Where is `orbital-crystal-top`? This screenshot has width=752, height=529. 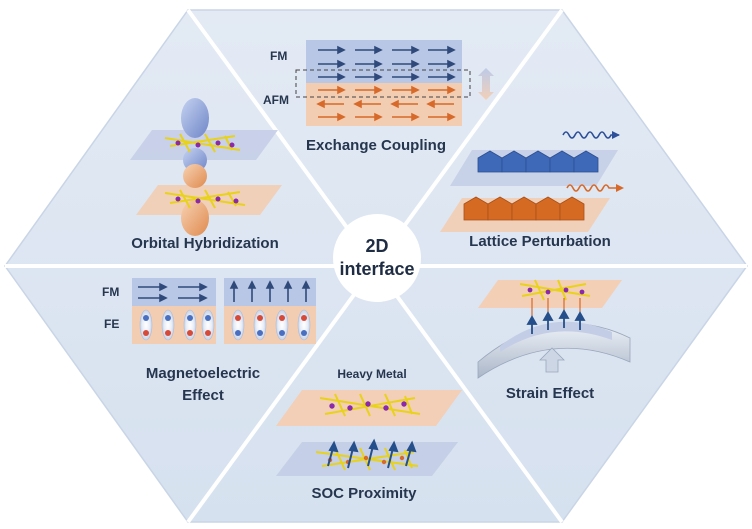 orbital-crystal-top is located at coordinates (202, 143).